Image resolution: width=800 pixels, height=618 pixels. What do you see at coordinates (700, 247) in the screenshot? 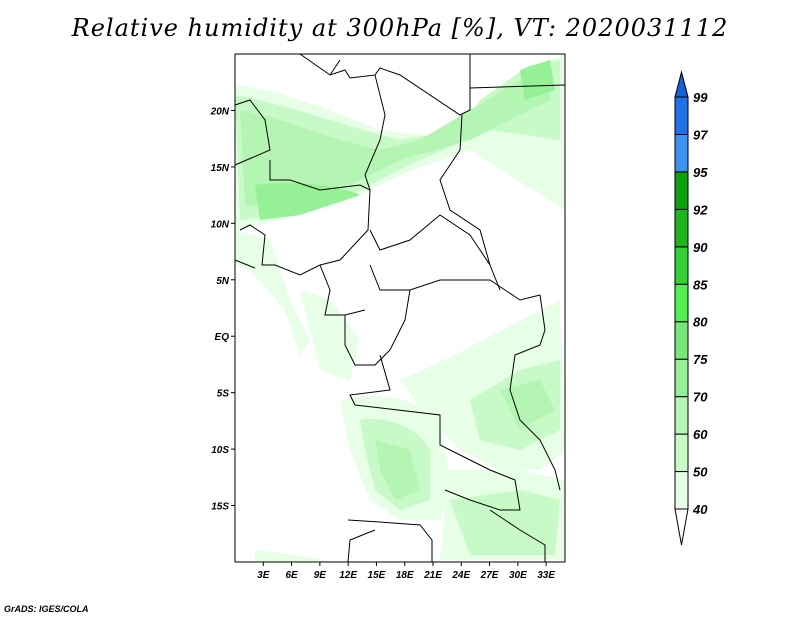
I see `colorbar-label: 90` at bounding box center [700, 247].